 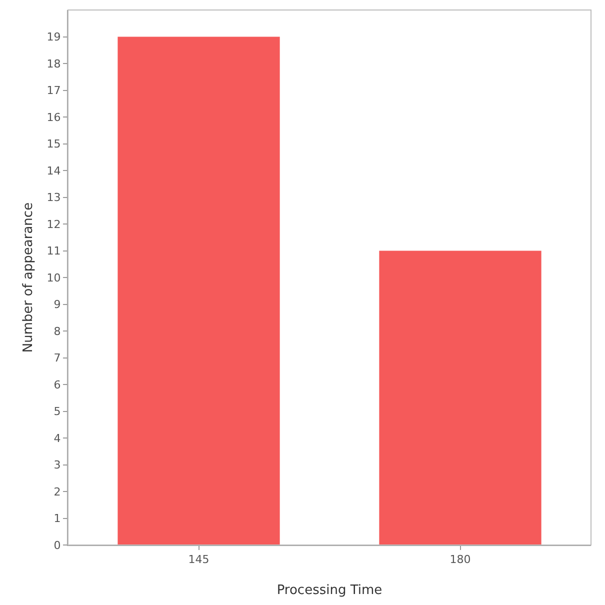 I want to click on x-tick-label: 145, so click(x=199, y=559).